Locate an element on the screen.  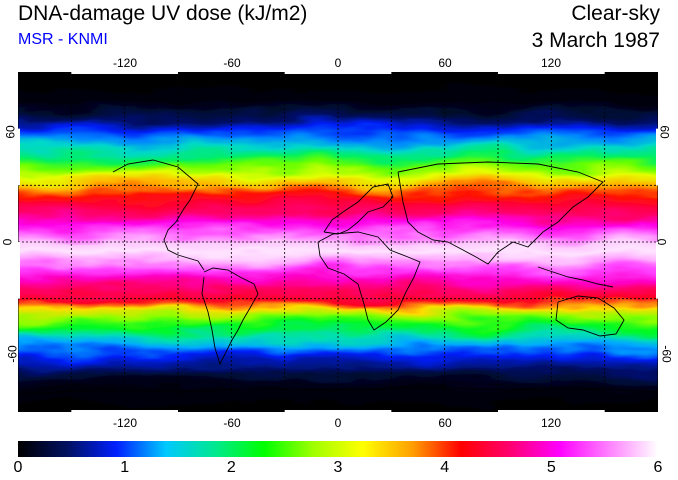
lat-tick-left: 60 is located at coordinates (10, 132).